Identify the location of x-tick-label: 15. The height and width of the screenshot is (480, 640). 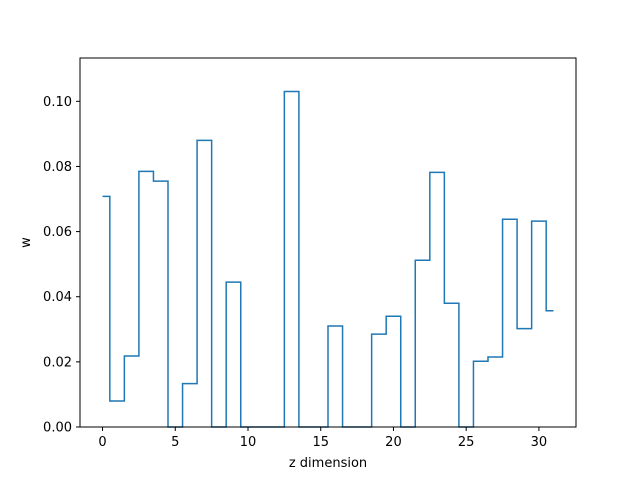
(320, 442).